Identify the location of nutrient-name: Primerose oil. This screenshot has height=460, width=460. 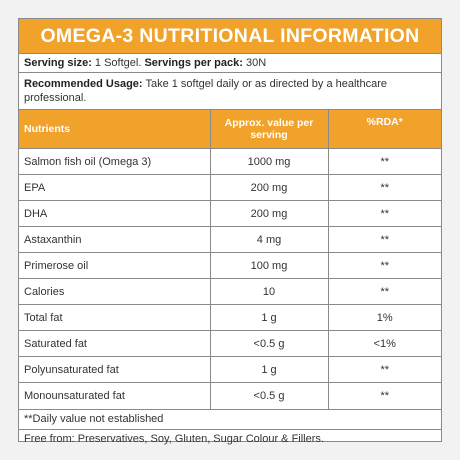
(114, 265).